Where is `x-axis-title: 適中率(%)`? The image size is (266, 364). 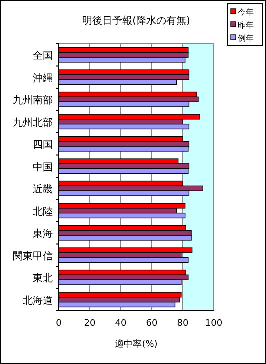
x-axis-title: 適中率(%) is located at coordinates (136, 344).